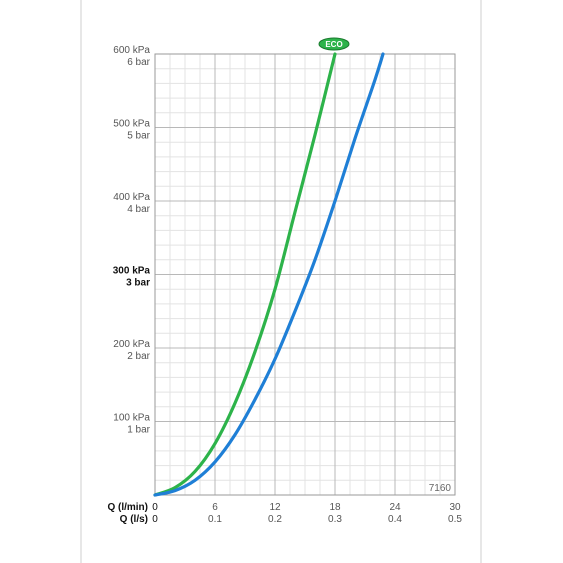  What do you see at coordinates (335, 507) in the screenshot?
I see `x-tick-label-lmin: 18` at bounding box center [335, 507].